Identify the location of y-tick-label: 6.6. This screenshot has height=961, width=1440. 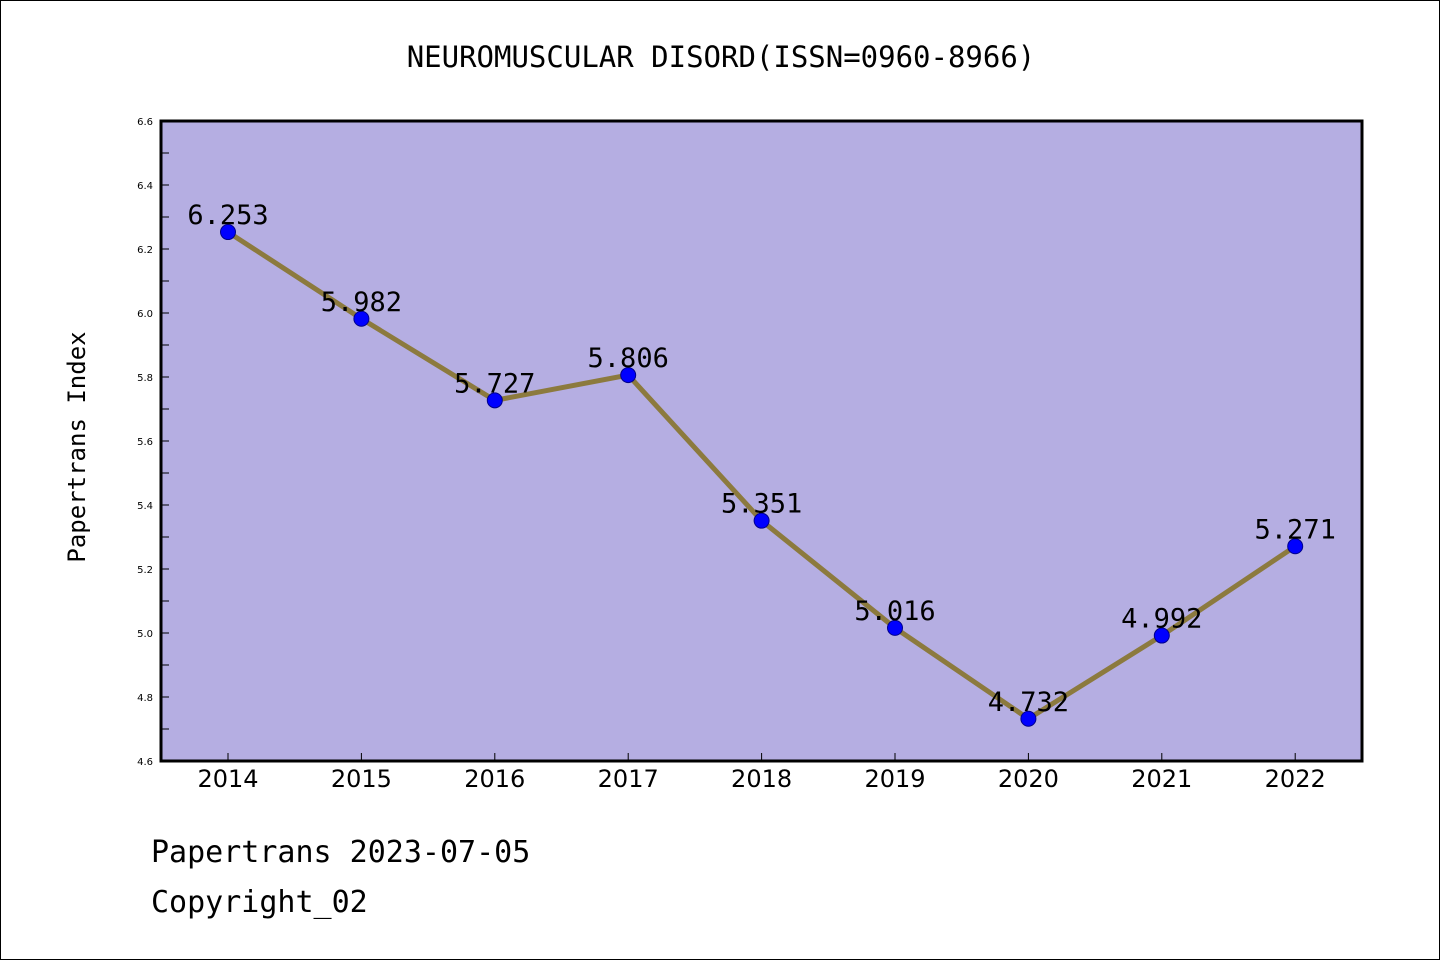
(145, 122).